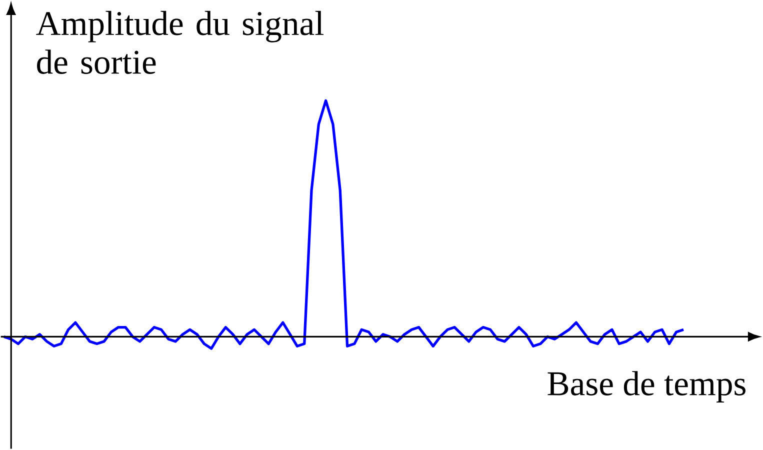 The width and height of the screenshot is (763, 450). What do you see at coordinates (180, 42) in the screenshot?
I see `y-axis-title: Amplitude du signal de sortie` at bounding box center [180, 42].